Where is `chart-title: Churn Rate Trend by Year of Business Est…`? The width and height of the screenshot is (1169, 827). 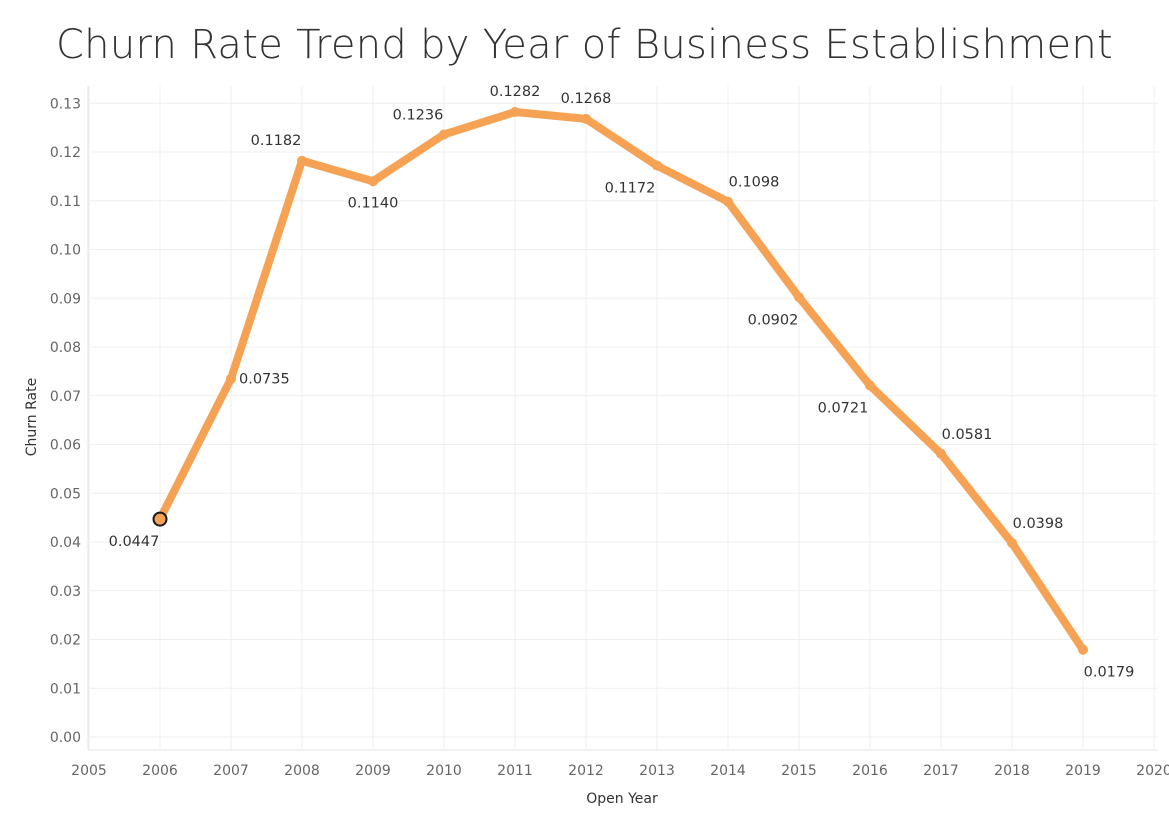 chart-title: Churn Rate Trend by Year of Business Est… is located at coordinates (584, 45).